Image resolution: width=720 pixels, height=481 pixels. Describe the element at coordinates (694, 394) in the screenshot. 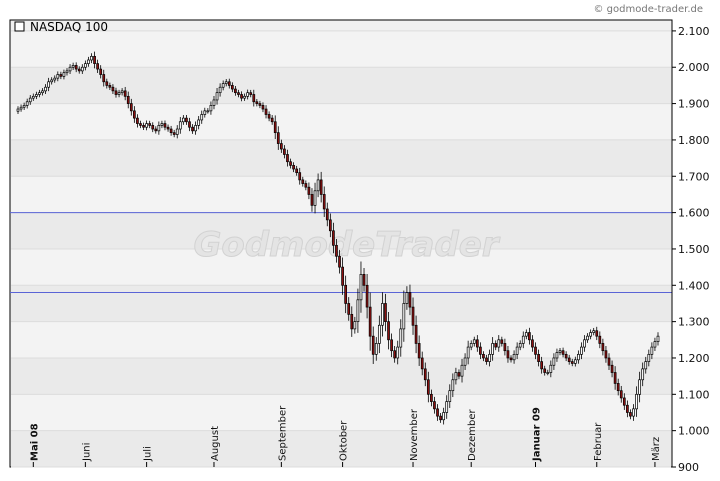

I see `y-tick-label: 1.100` at that location.